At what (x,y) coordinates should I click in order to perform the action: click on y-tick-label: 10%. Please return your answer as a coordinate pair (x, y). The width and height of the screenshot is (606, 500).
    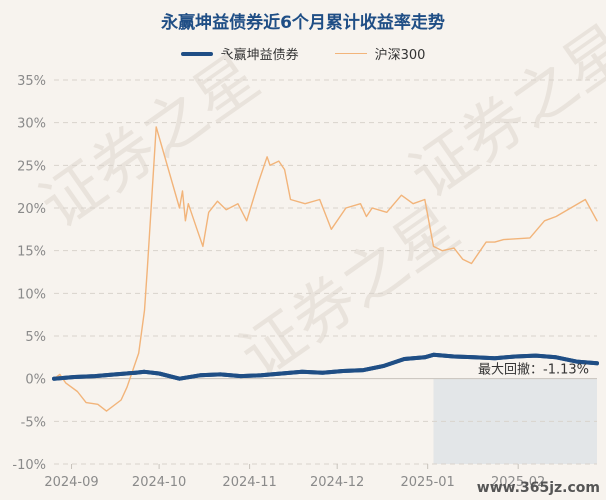
    Looking at the image, I should click on (31, 294).